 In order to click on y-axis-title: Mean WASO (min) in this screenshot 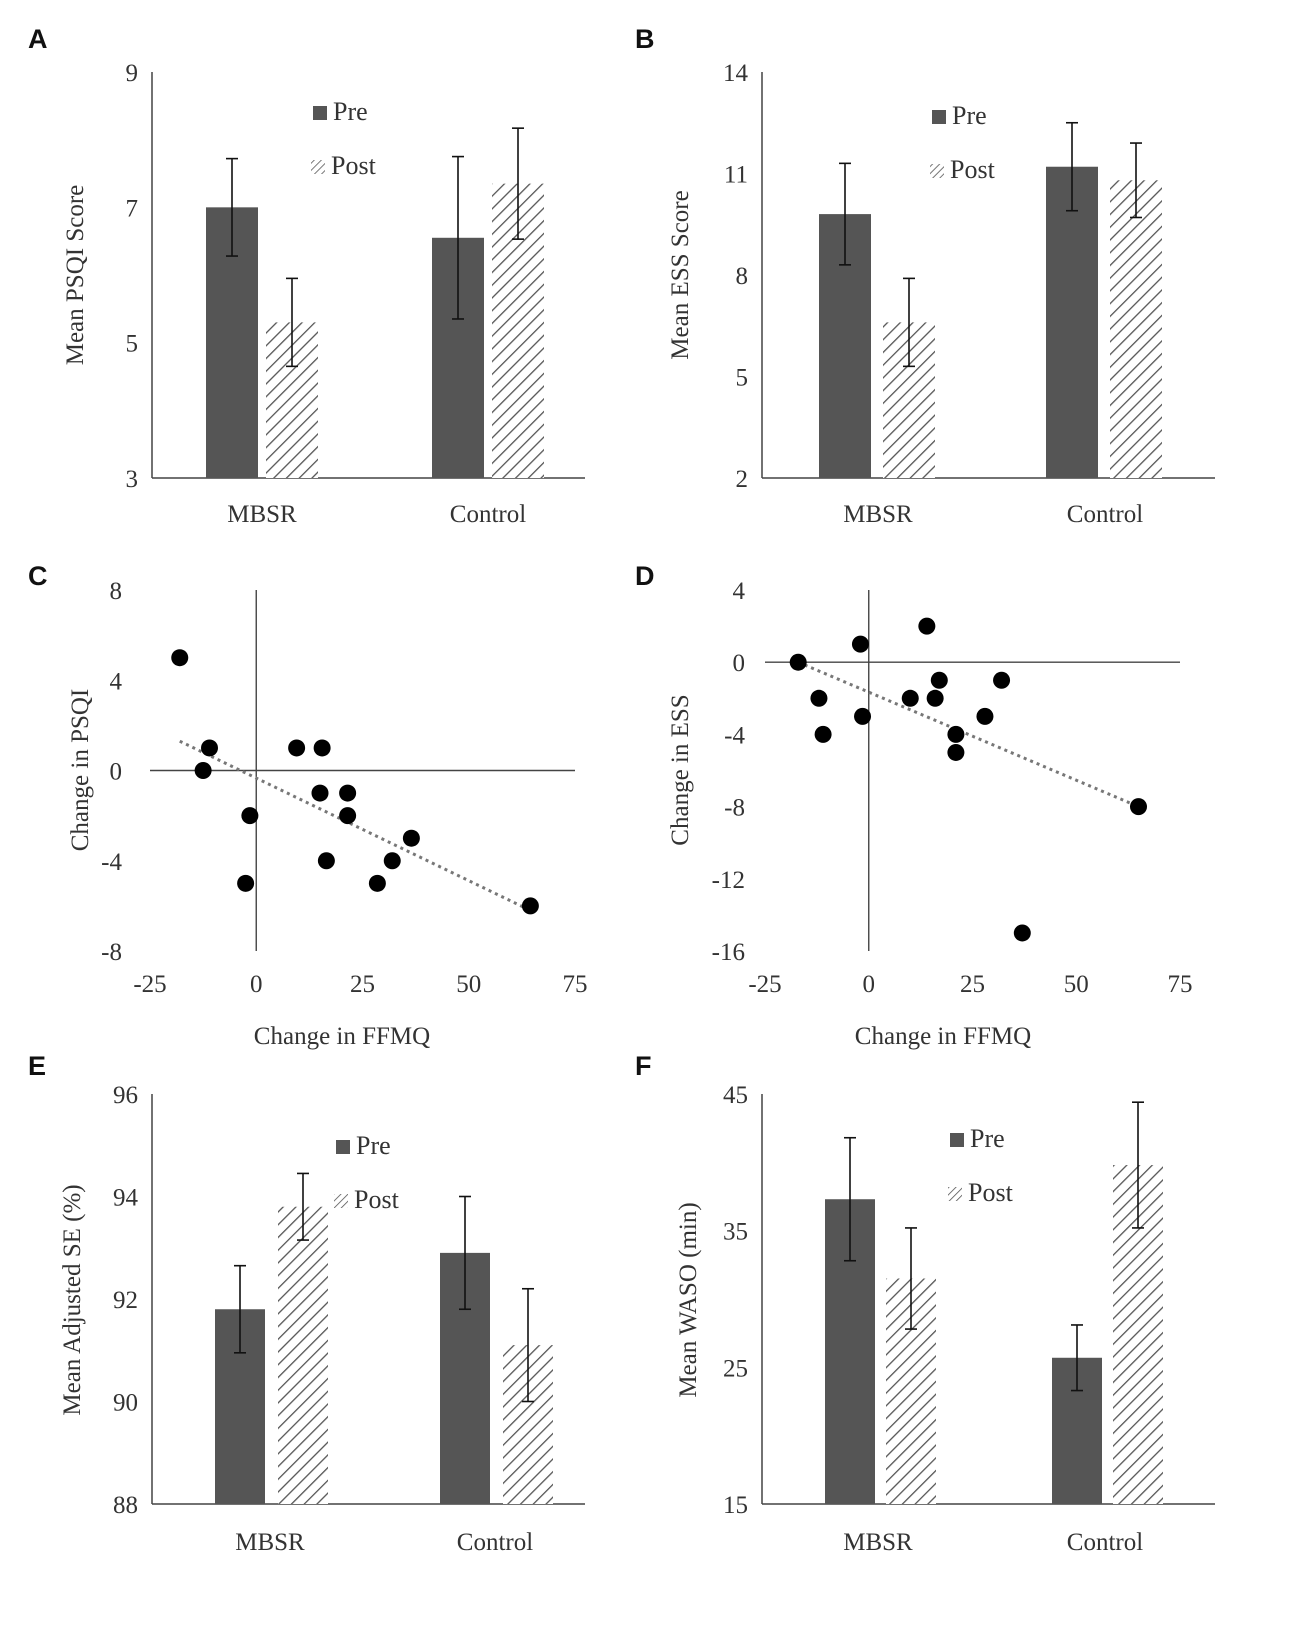, I will do `click(688, 1299)`.